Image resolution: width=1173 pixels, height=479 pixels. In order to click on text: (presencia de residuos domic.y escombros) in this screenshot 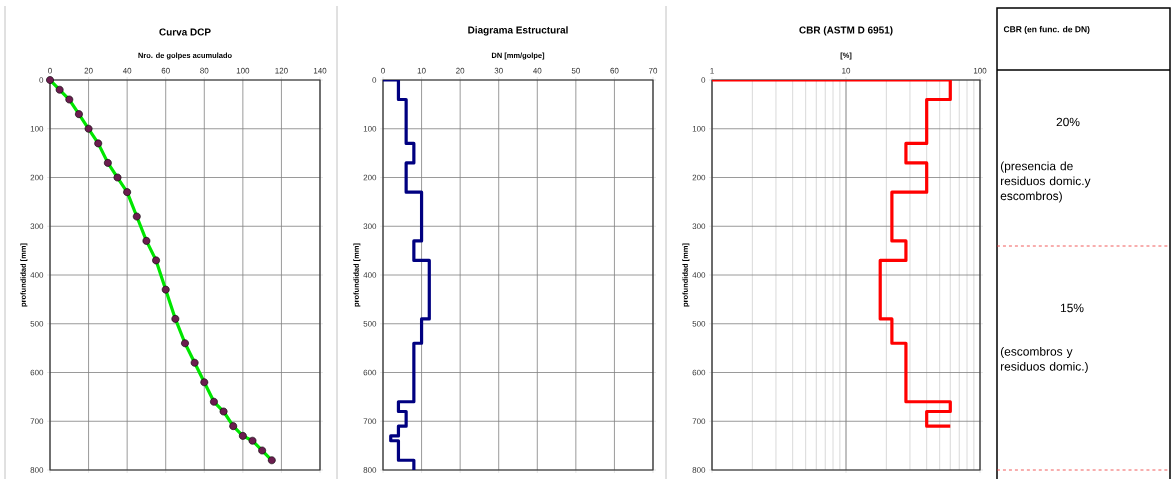, I will do `click(1045, 182)`.